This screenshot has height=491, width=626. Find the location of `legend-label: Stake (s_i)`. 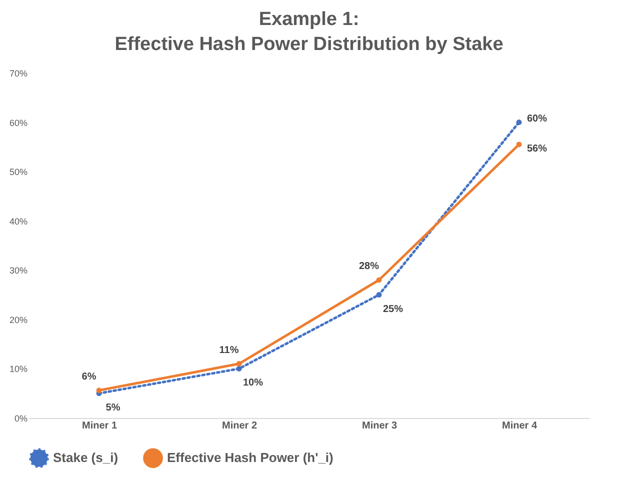

legend-label: Stake (s_i) is located at coordinates (85, 458).